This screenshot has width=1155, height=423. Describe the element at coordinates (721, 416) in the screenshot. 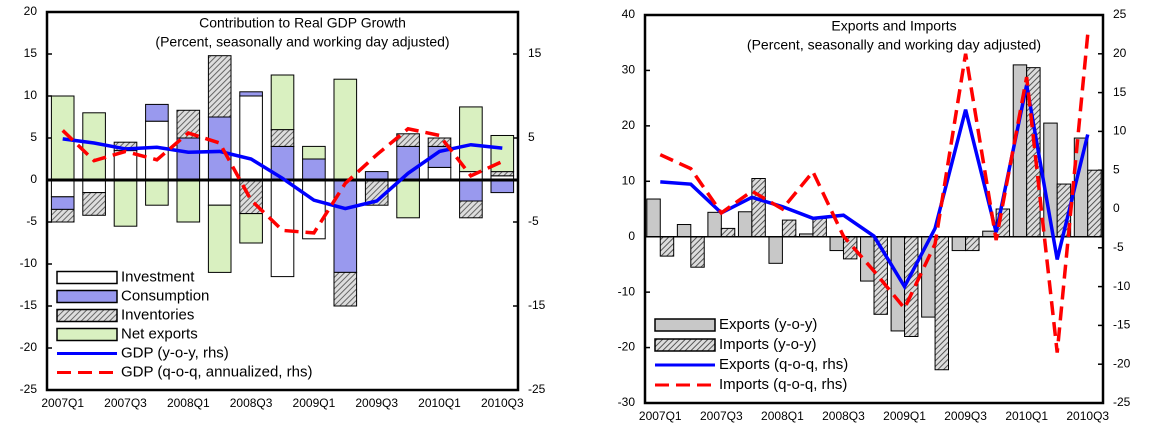

I see `x-tick-label: 2007Q3` at that location.